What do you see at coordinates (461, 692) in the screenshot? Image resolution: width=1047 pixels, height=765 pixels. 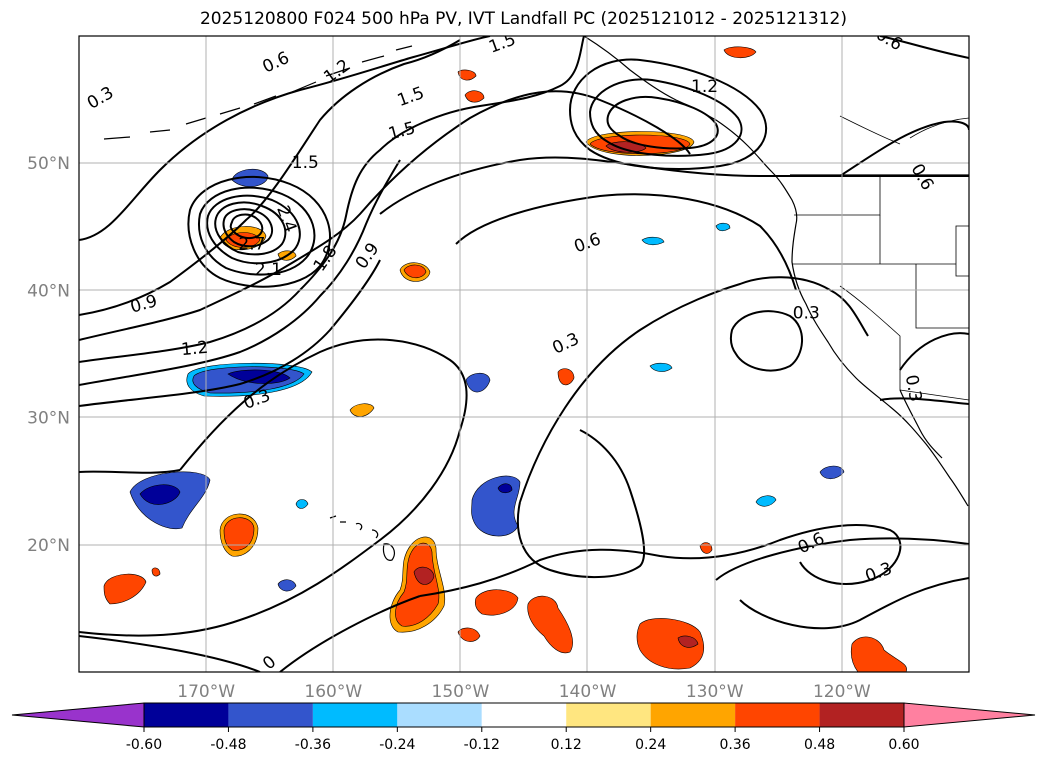 I see `lon-tick-label: 150°W` at bounding box center [461, 692].